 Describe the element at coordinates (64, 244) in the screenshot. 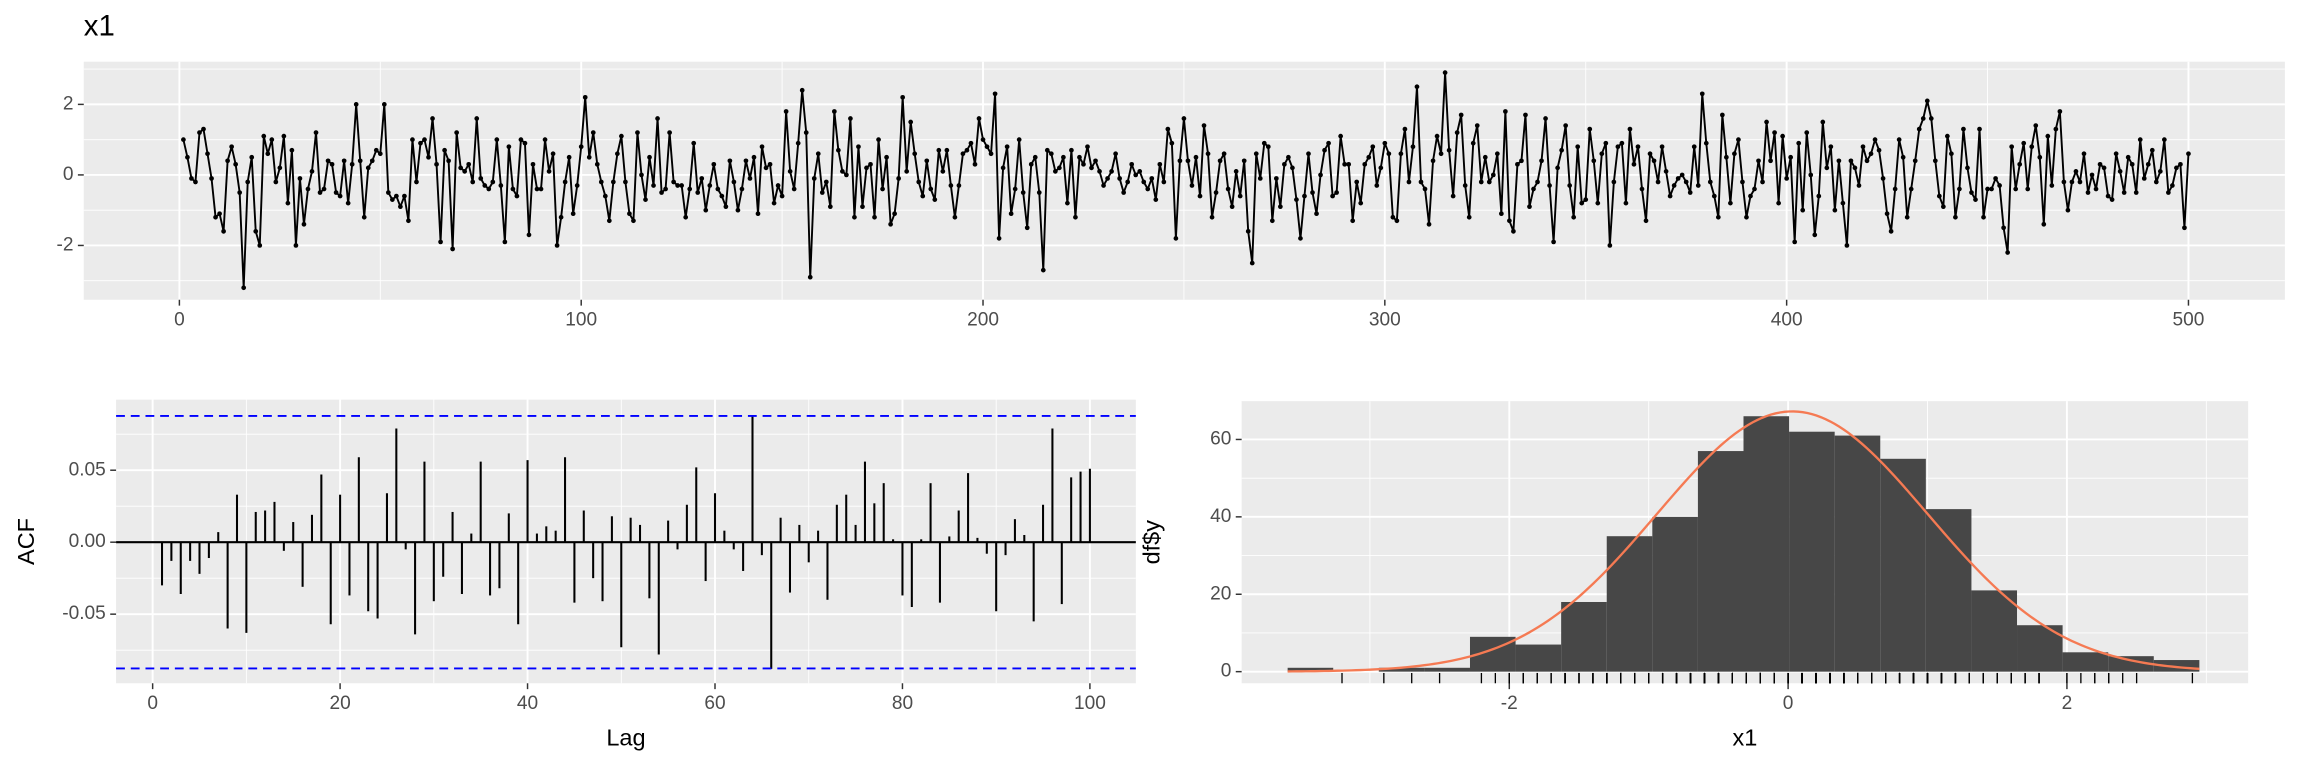

I see `y-tick-label: -2` at that location.